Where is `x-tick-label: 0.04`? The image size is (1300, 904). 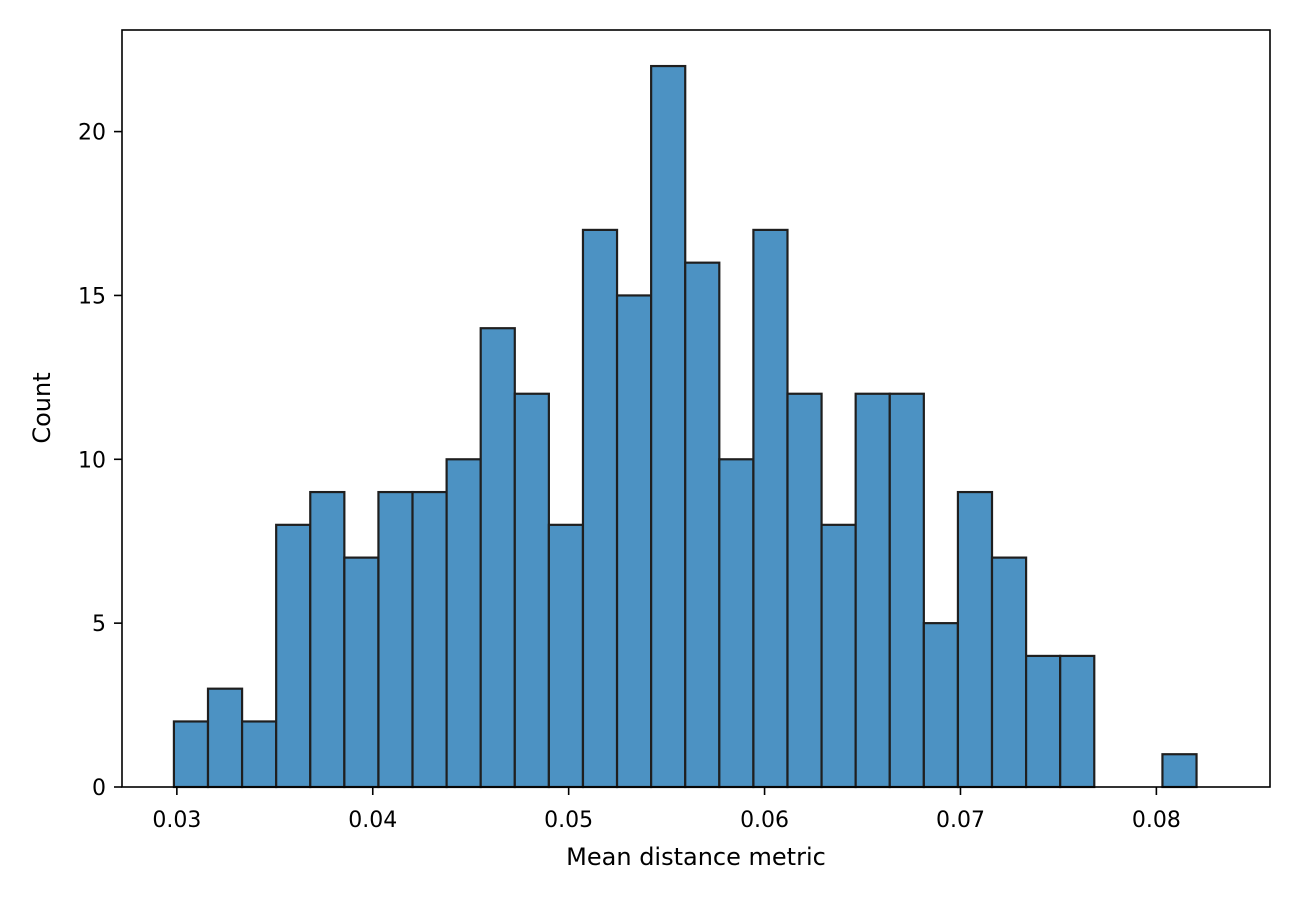
x-tick-label: 0.04 is located at coordinates (372, 820).